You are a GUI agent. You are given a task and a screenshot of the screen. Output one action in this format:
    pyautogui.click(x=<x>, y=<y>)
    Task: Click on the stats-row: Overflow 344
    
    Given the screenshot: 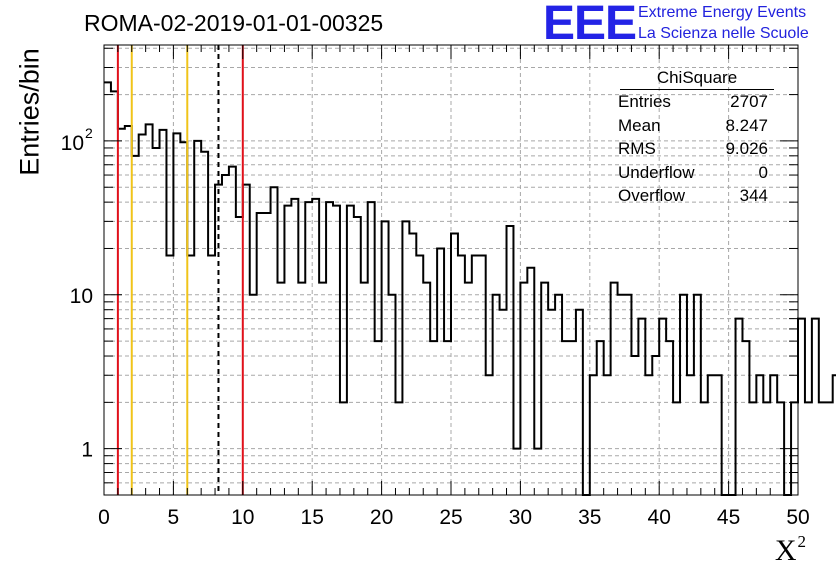 What is the action you would take?
    pyautogui.click(x=694, y=196)
    